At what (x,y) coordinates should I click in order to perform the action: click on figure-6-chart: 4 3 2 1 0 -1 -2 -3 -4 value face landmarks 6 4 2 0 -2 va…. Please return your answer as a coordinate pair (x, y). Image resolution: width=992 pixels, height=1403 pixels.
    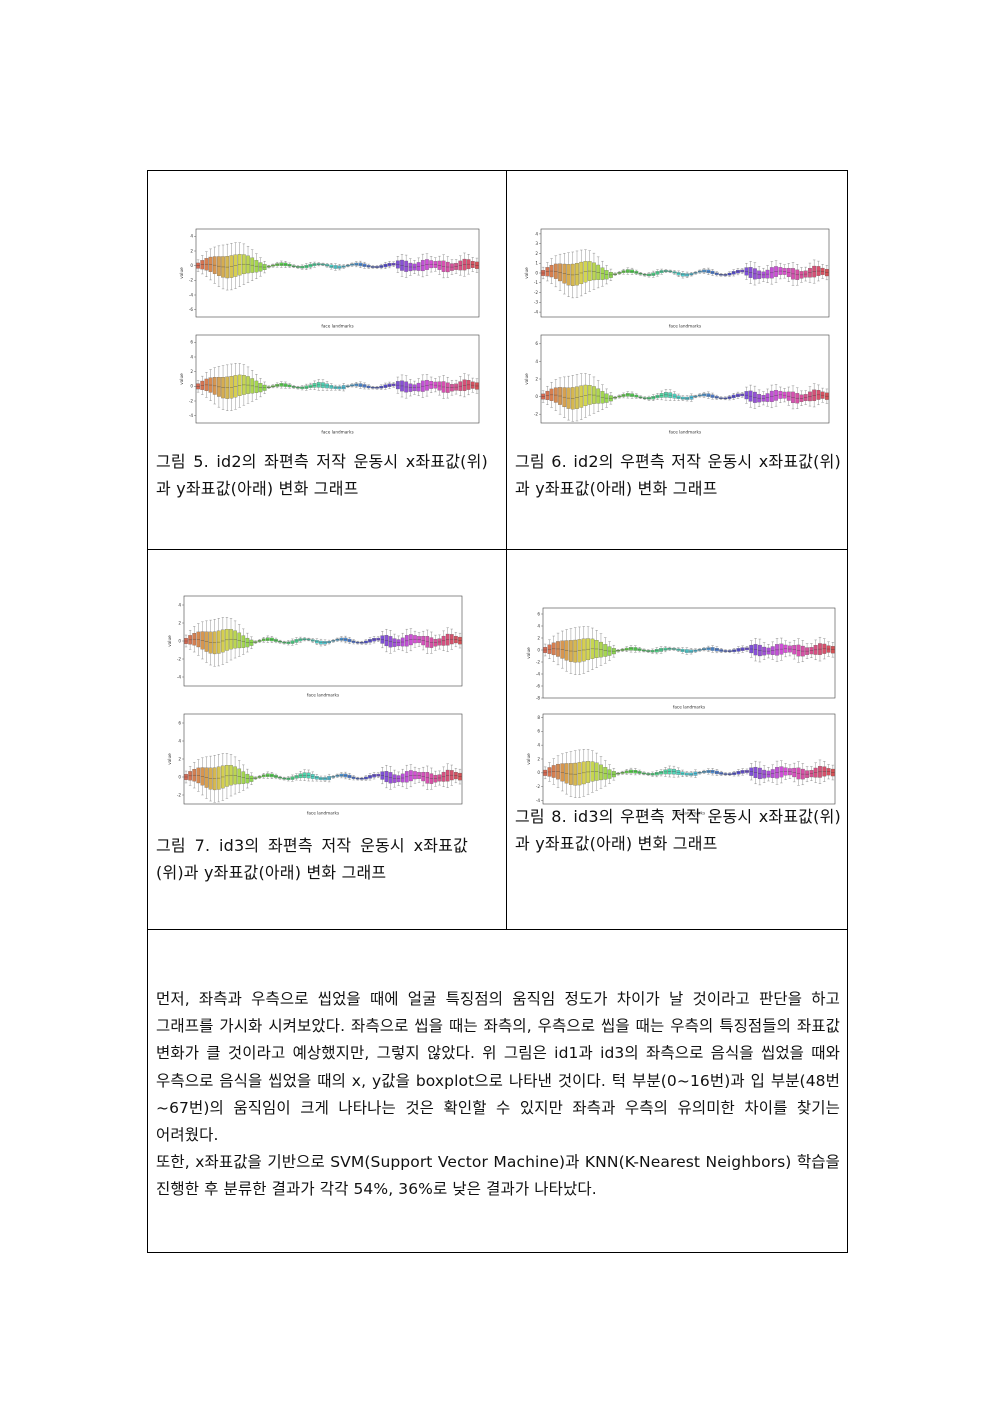
    Looking at the image, I should click on (677, 331).